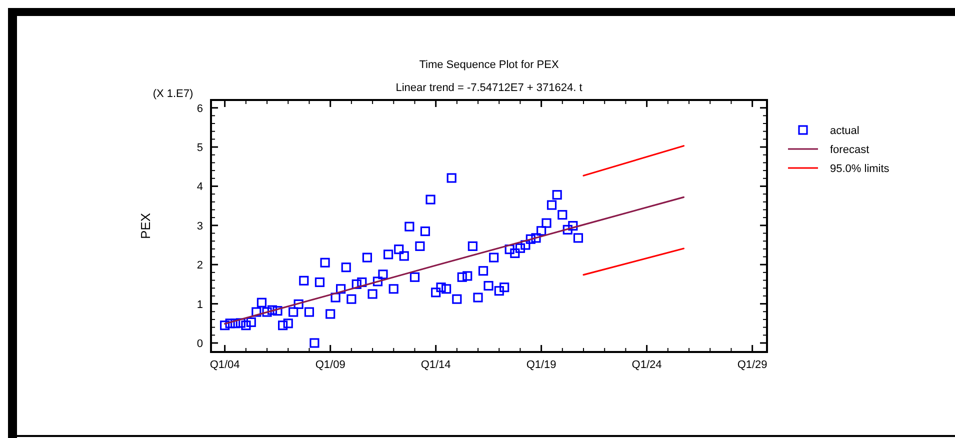  Describe the element at coordinates (199, 148) in the screenshot. I see `y-tick-label: 5` at that location.